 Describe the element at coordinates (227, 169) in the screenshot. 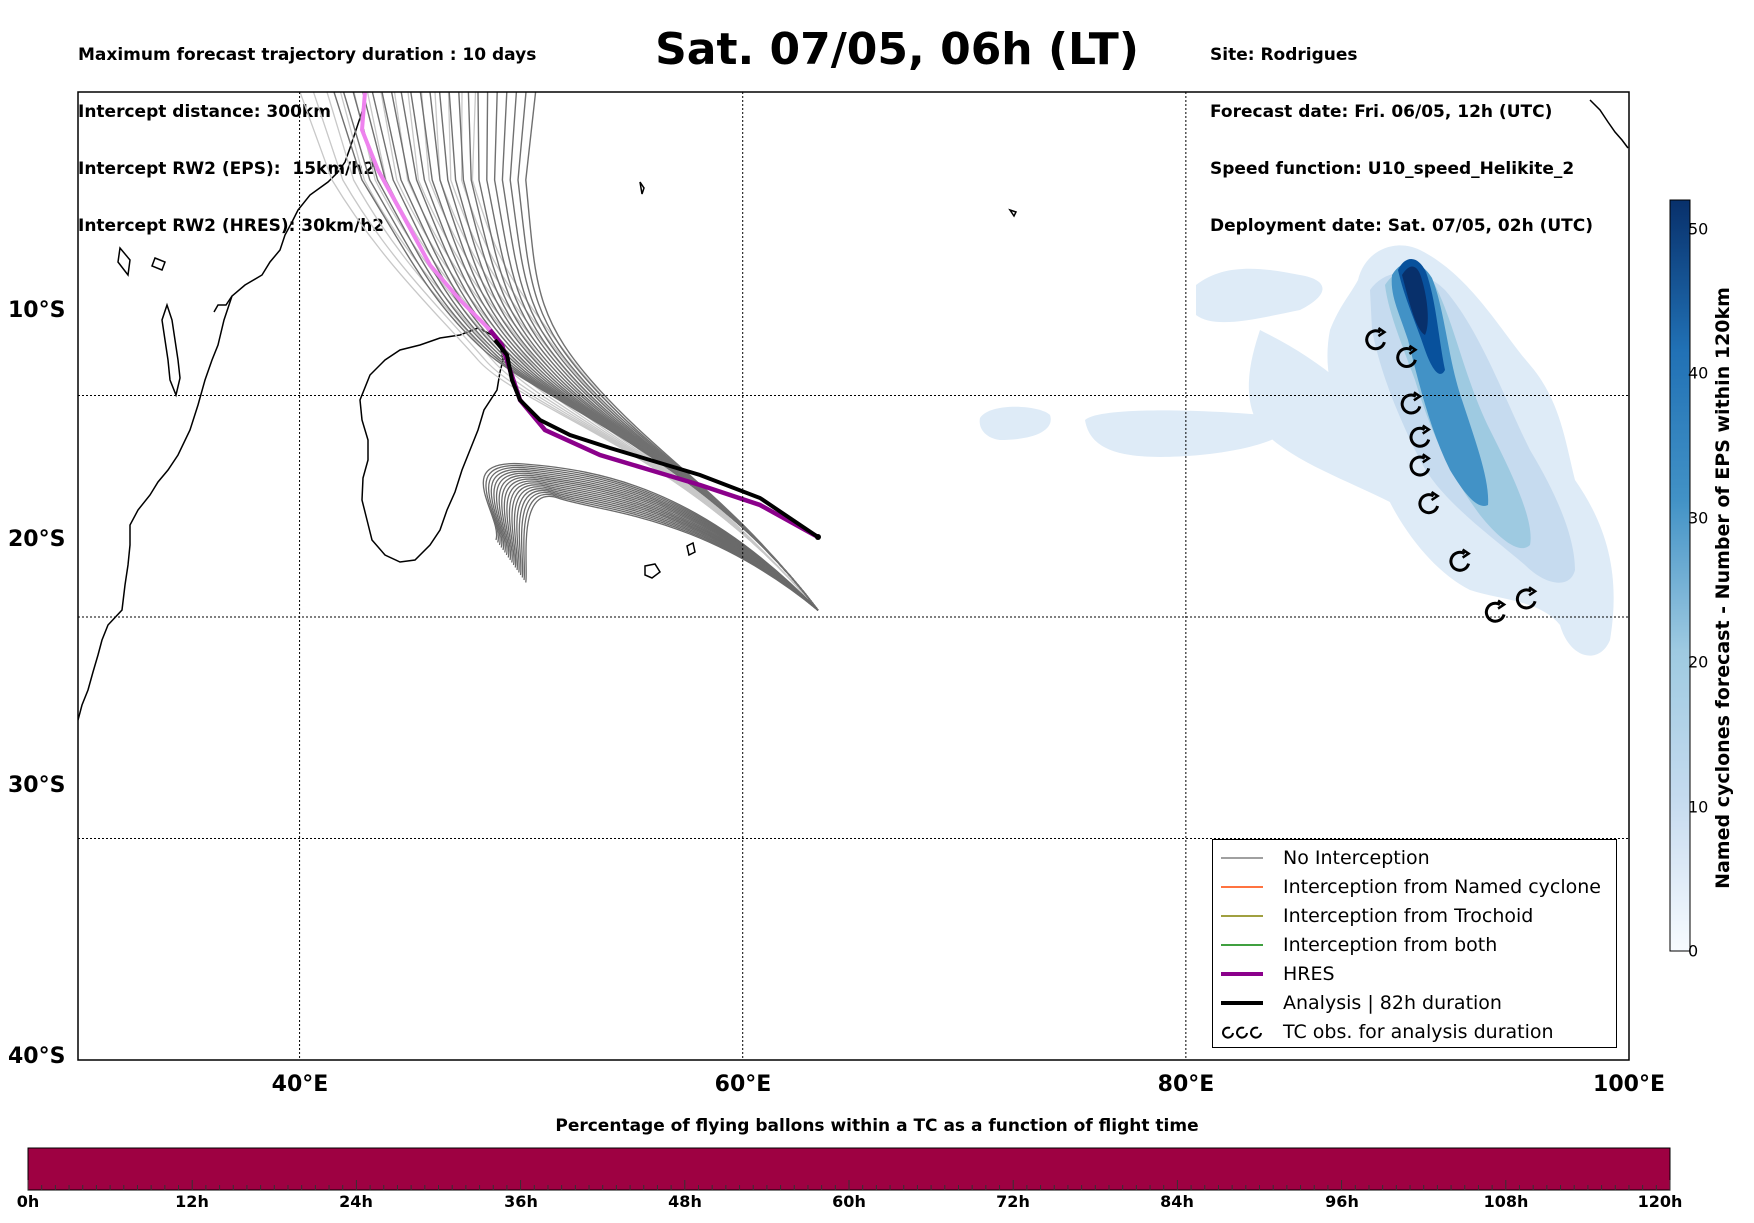

I see `param-rw2-eps: Intercept RW2 (EPS): 15km/h2` at that location.